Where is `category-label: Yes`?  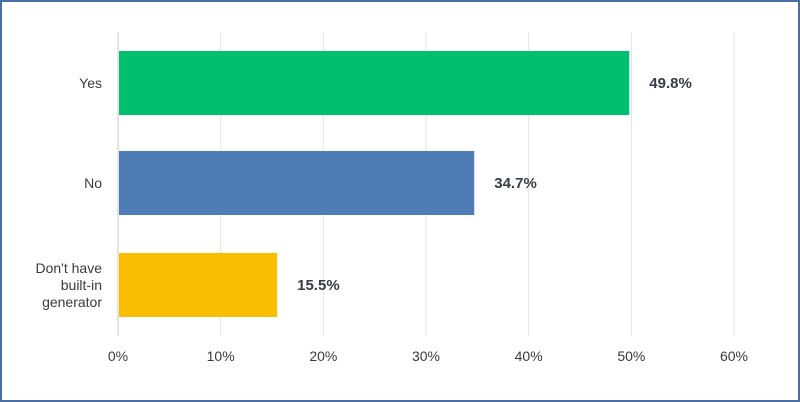 category-label: Yes is located at coordinates (90, 83).